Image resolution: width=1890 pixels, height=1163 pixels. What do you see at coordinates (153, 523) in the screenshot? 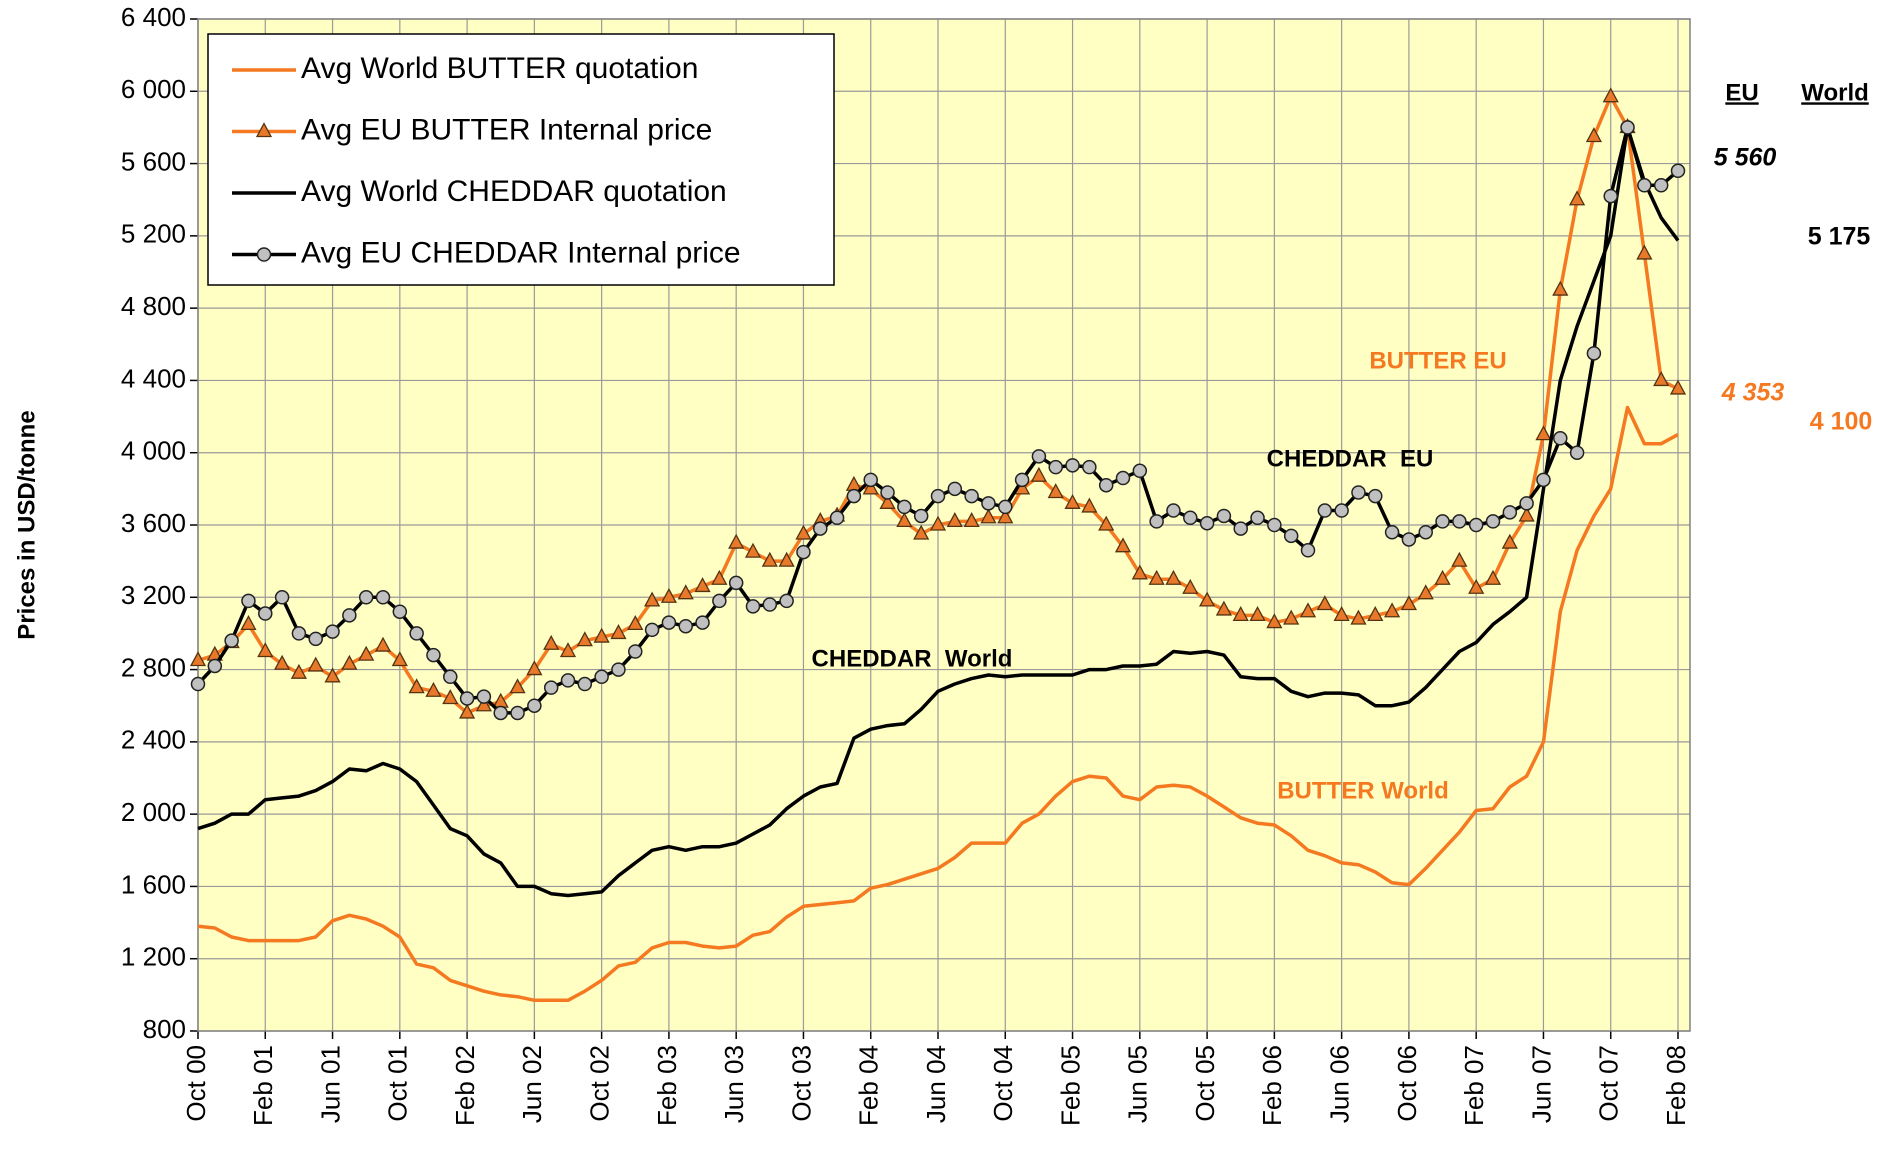
I see `y-tick-label: 3 600` at bounding box center [153, 523].